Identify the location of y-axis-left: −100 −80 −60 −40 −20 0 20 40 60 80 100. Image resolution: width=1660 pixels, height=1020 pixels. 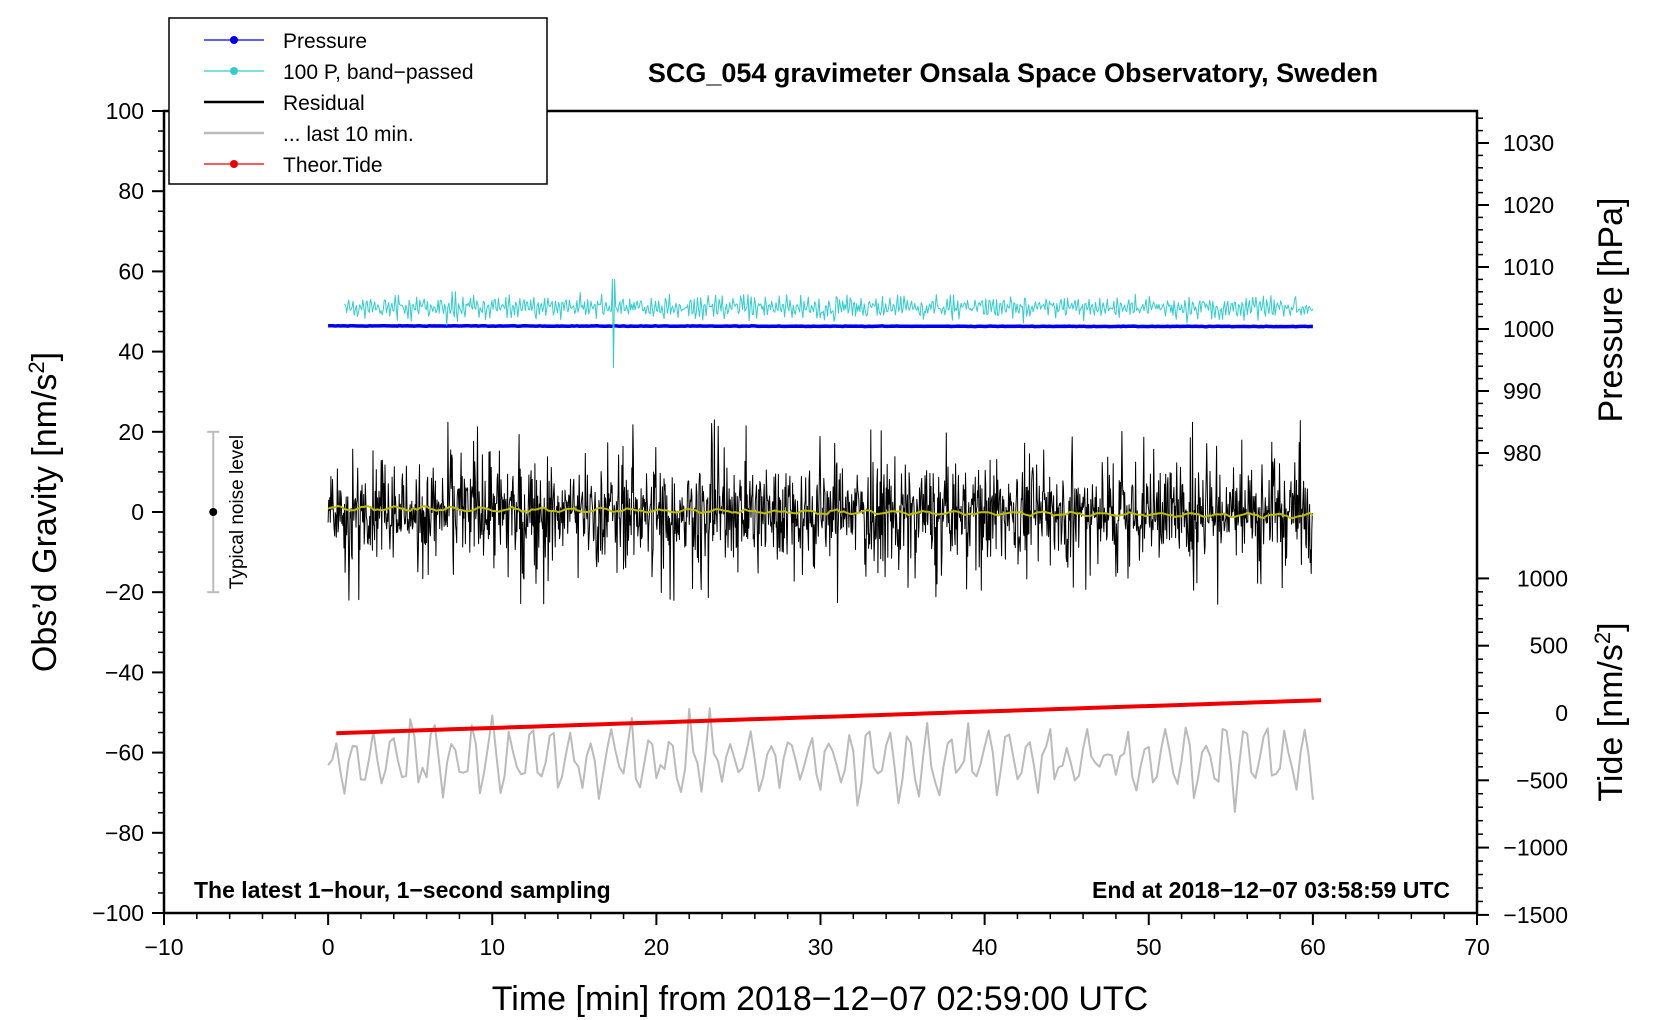
(128, 512).